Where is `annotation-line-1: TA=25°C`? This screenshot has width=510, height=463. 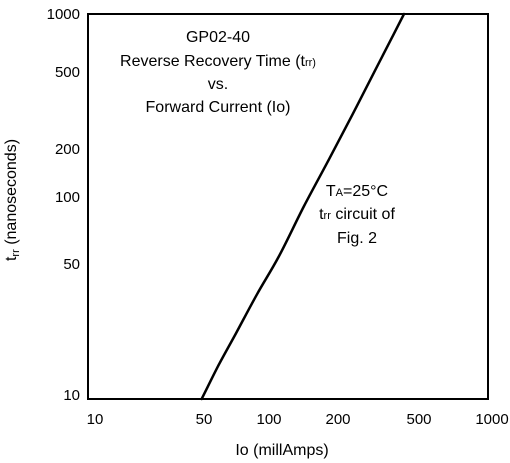
annotation-line-1: TA=25°C is located at coordinates (357, 191).